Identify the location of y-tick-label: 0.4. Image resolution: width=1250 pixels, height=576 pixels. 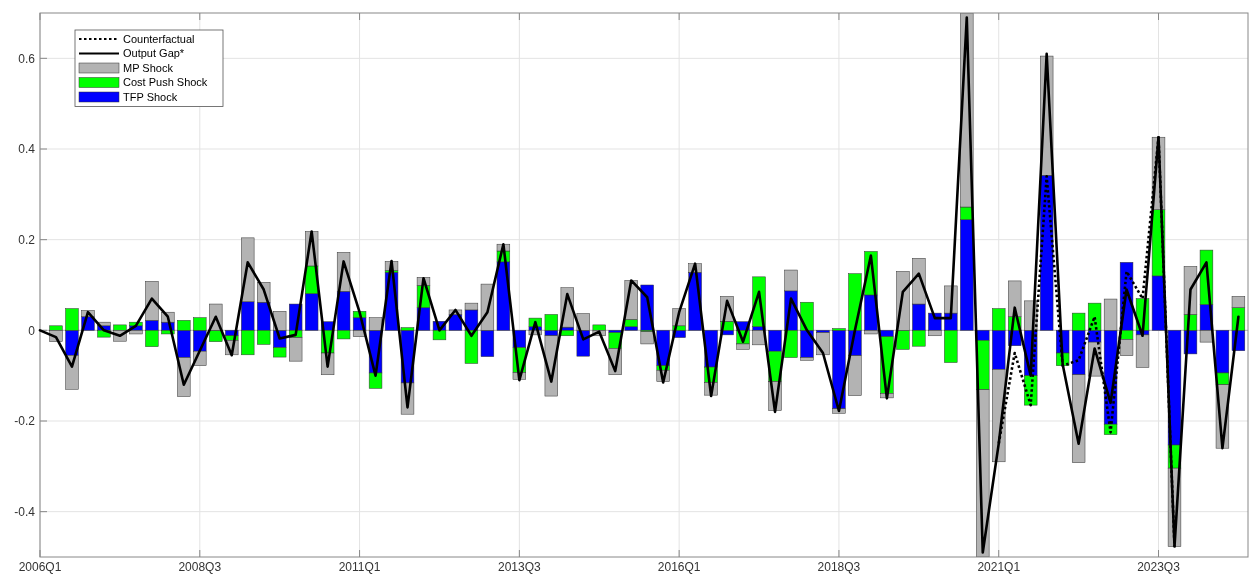
(27, 149).